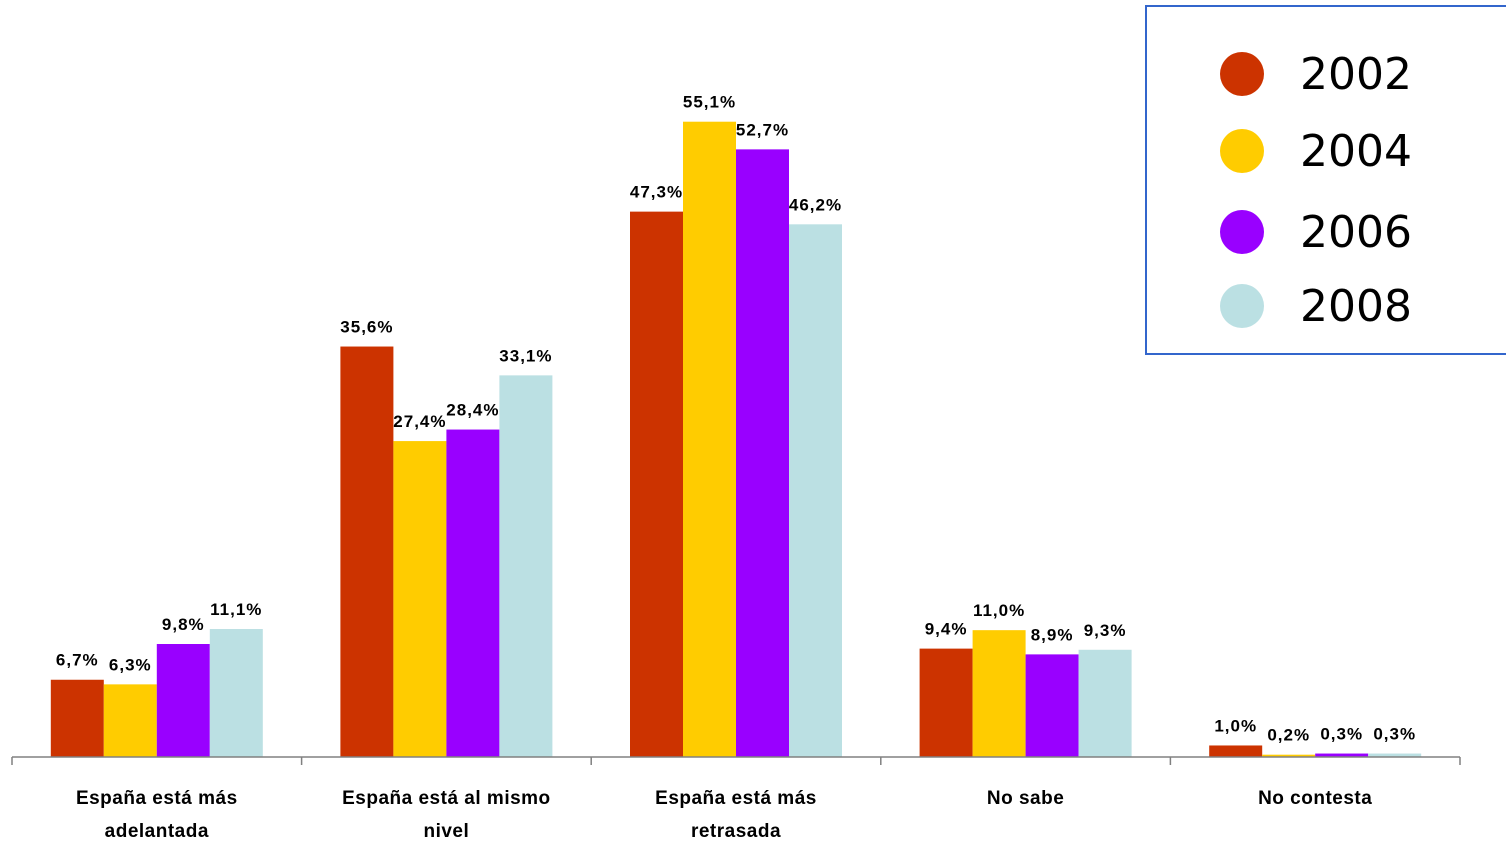  I want to click on data-label-2002-cat-1: 6,7%, so click(77, 660).